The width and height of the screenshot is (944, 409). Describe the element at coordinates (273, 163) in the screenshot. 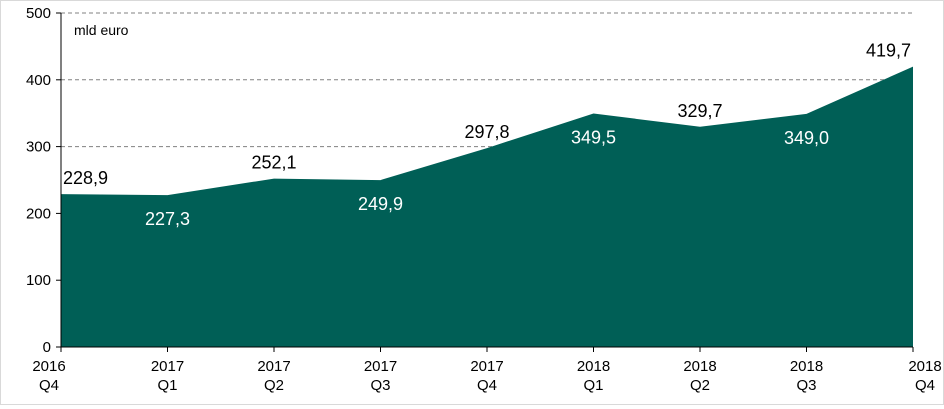

I see `data-label: 252,1` at that location.